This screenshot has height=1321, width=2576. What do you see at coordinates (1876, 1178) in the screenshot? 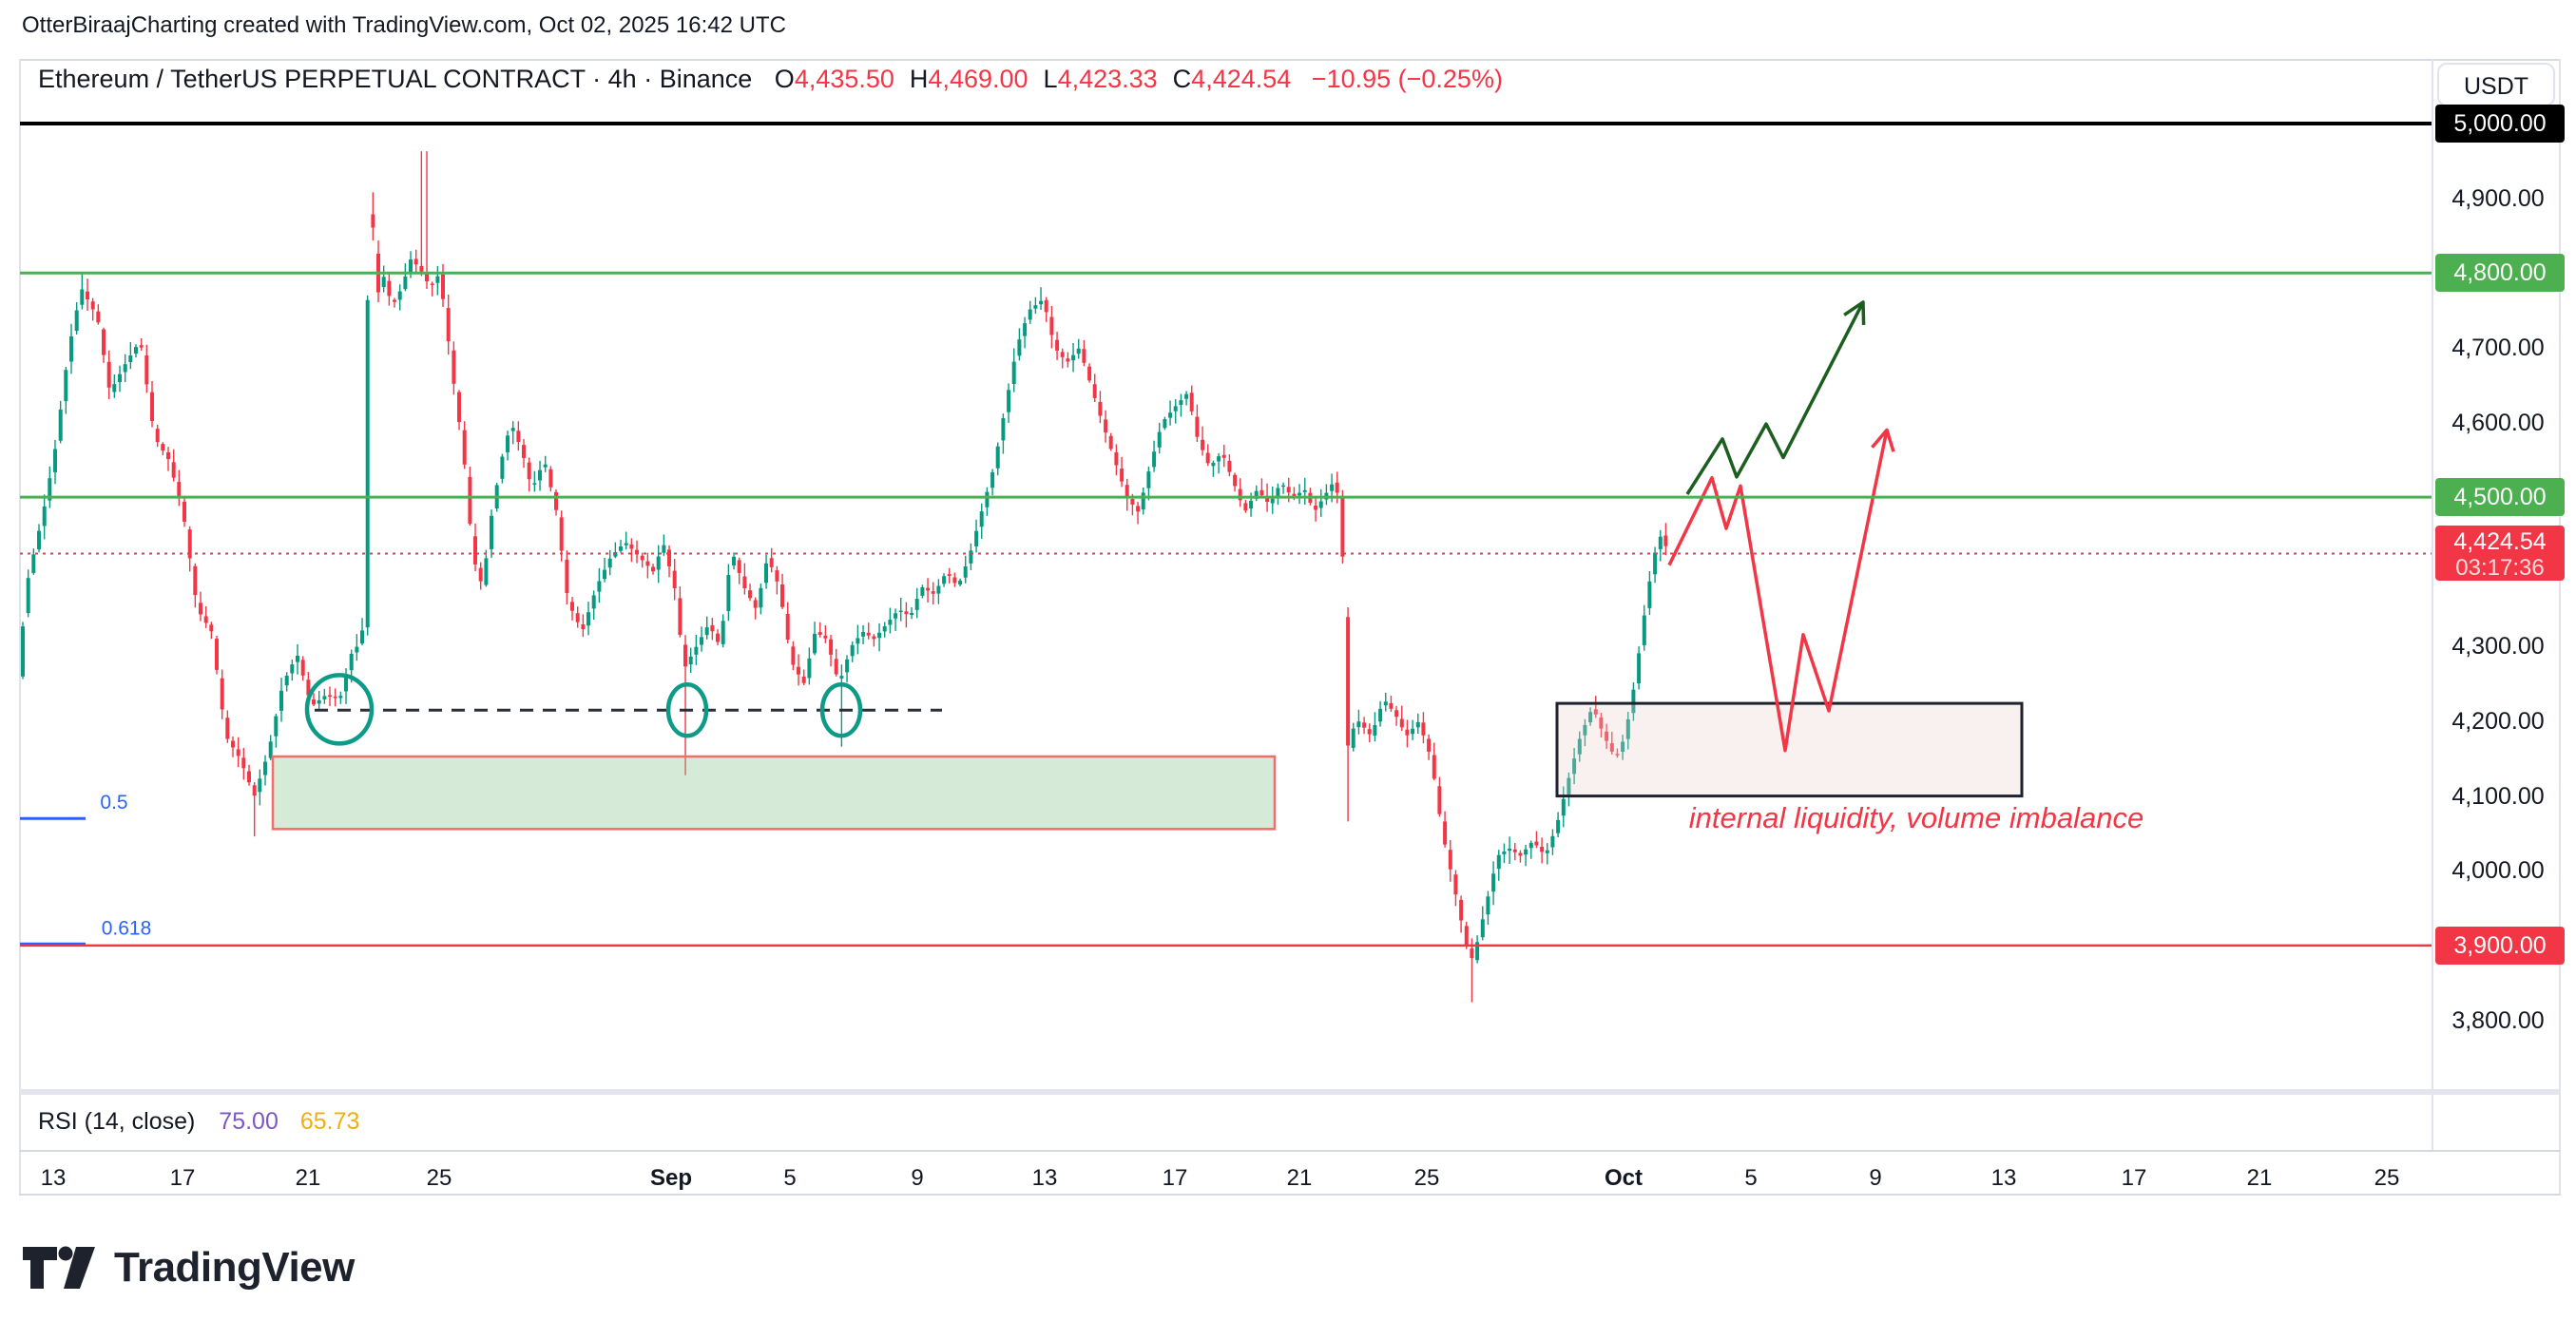
I see `time-tick-label: 9` at bounding box center [1876, 1178].